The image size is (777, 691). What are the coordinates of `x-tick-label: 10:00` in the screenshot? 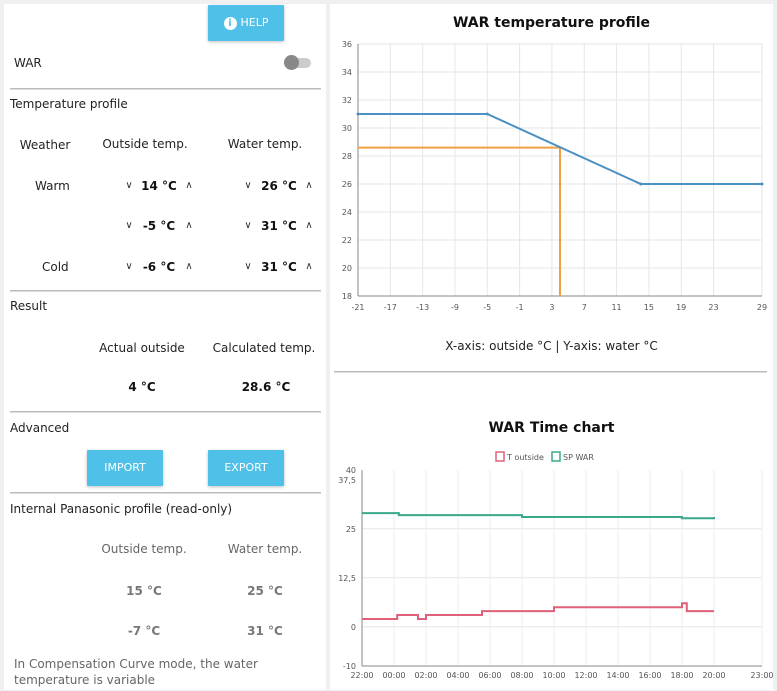 It's located at (553, 675).